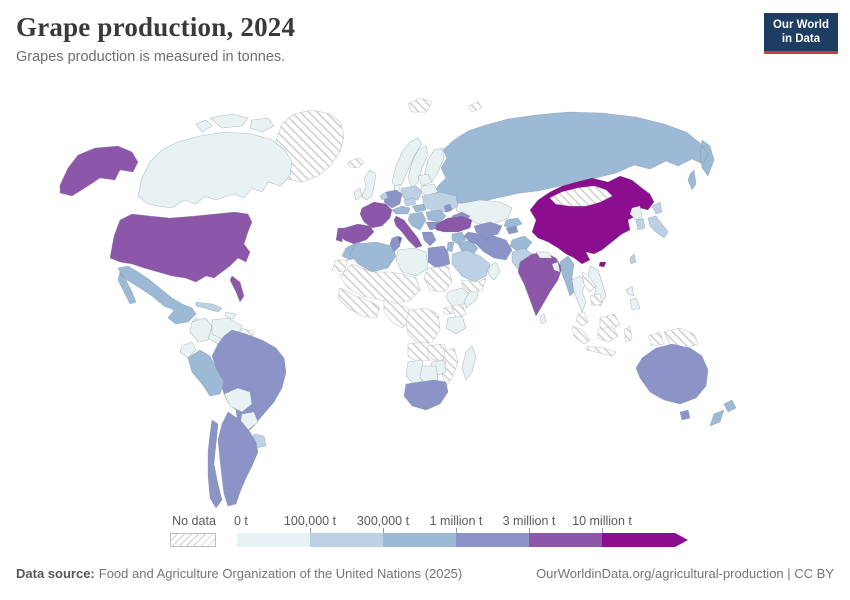 Image resolution: width=850 pixels, height=600 pixels. Describe the element at coordinates (723, 413) in the screenshot. I see `country-new-zealand` at that location.